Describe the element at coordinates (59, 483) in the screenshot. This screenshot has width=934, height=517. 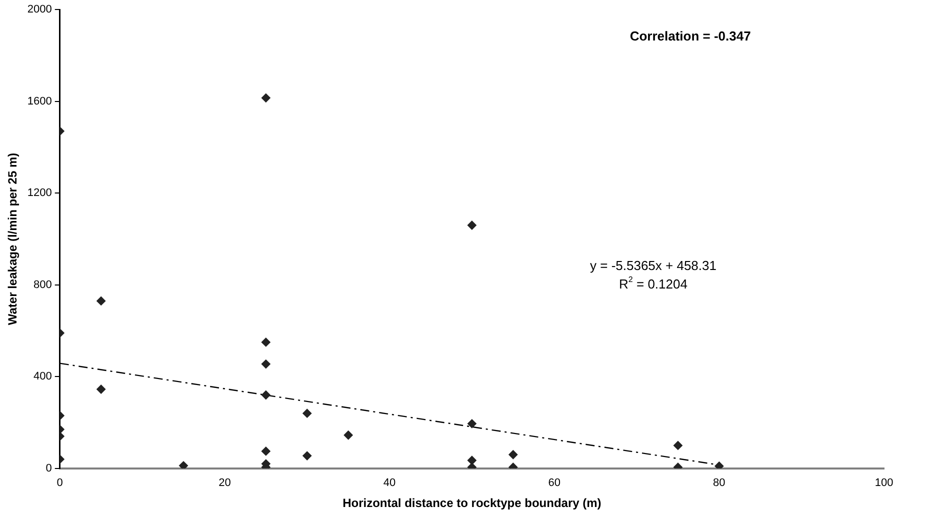
I see `x-tick-label: 0` at that location.